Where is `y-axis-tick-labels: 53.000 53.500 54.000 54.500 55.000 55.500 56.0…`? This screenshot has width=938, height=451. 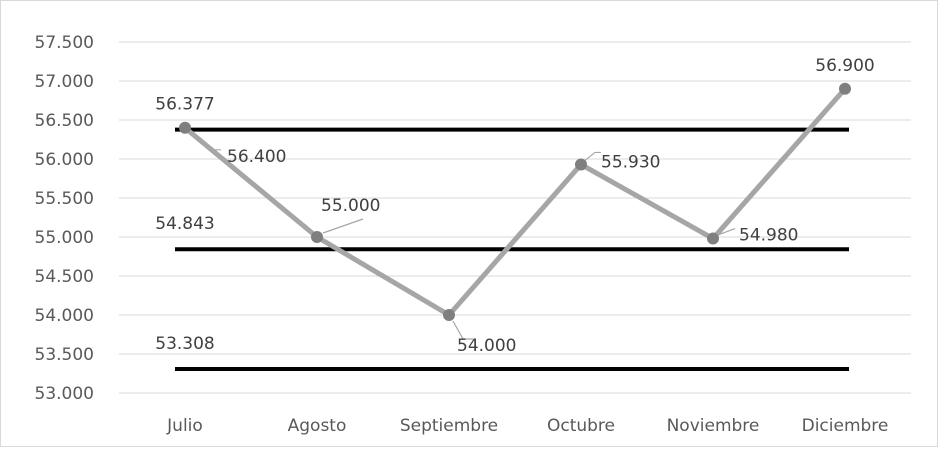
y-axis-tick-labels: 53.000 53.500 54.000 54.500 55.000 55.500 56.0… is located at coordinates (64, 218).